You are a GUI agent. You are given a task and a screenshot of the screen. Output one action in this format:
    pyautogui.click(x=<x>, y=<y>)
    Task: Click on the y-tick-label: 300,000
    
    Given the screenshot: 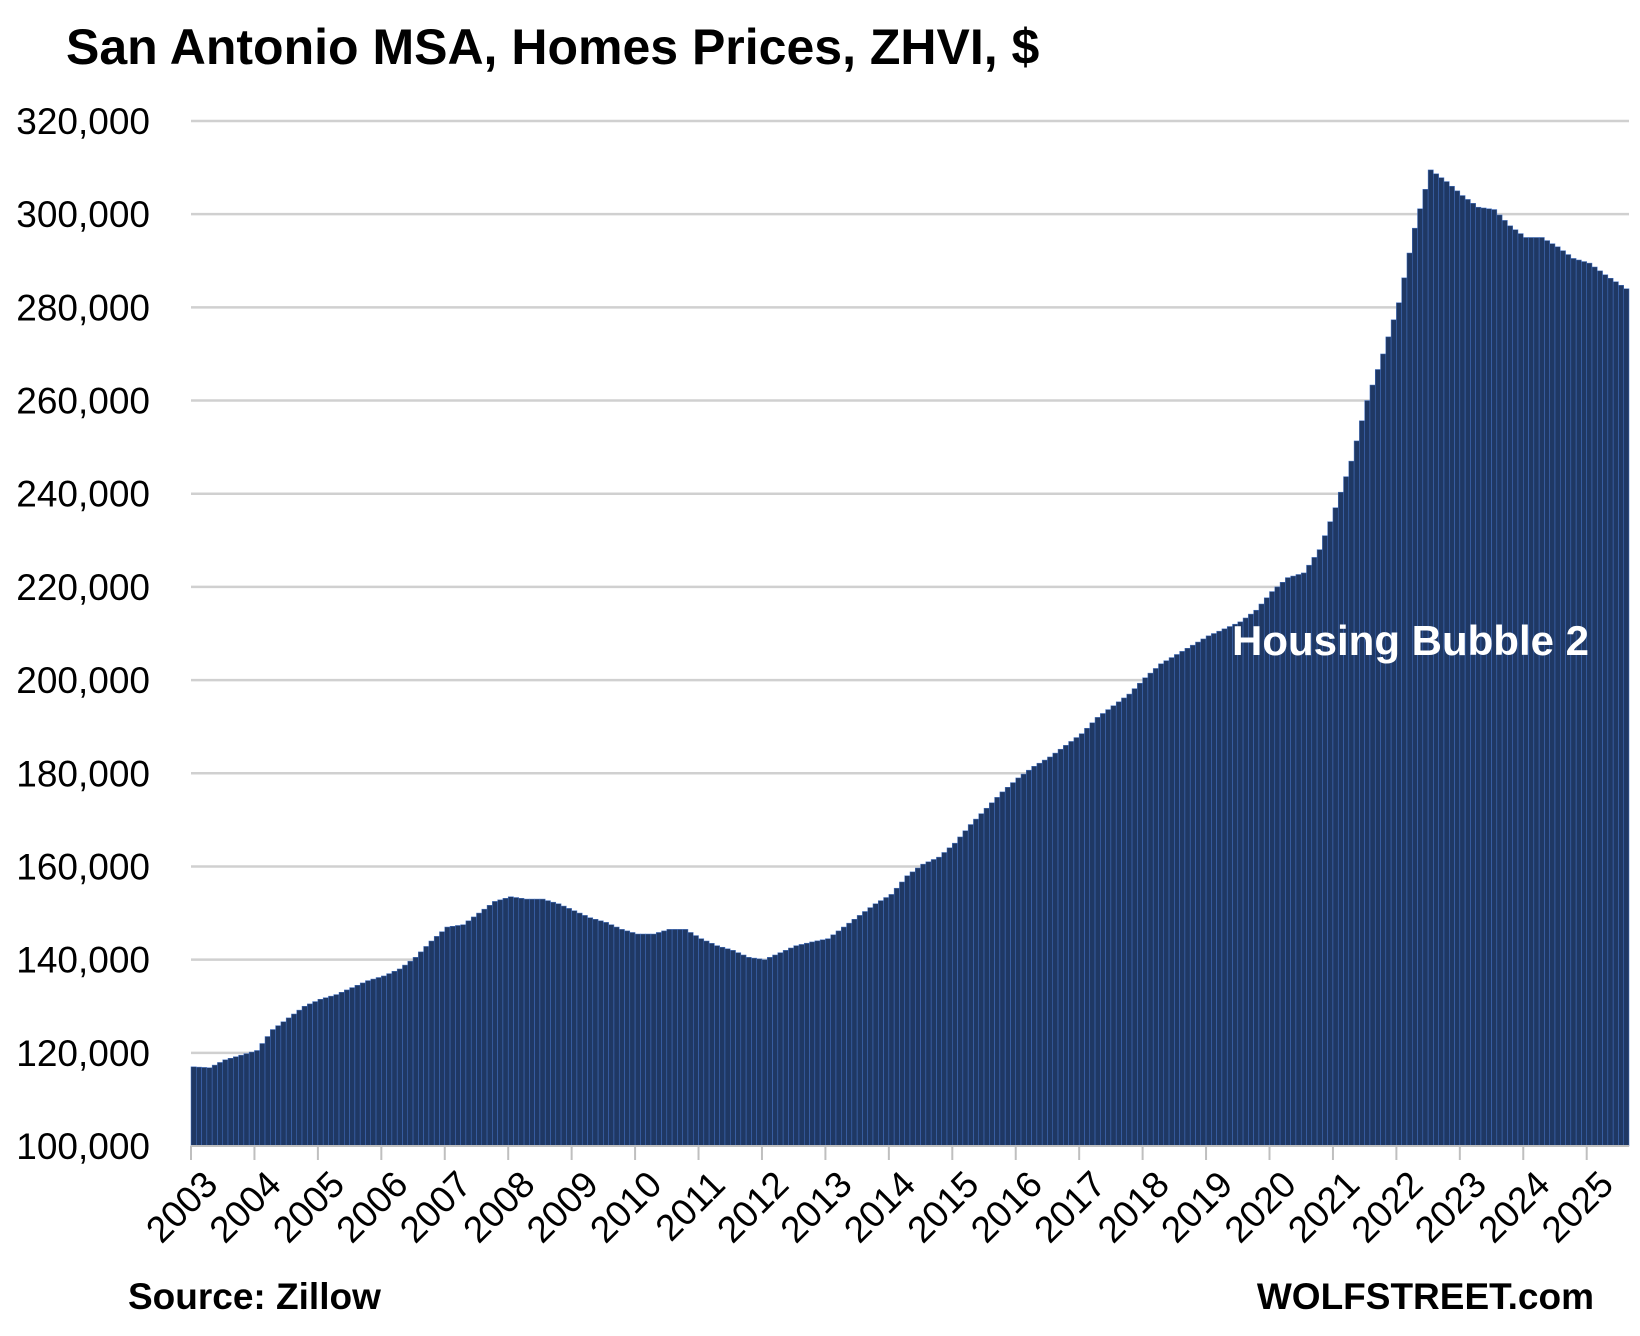 What is the action you would take?
    pyautogui.click(x=83, y=214)
    